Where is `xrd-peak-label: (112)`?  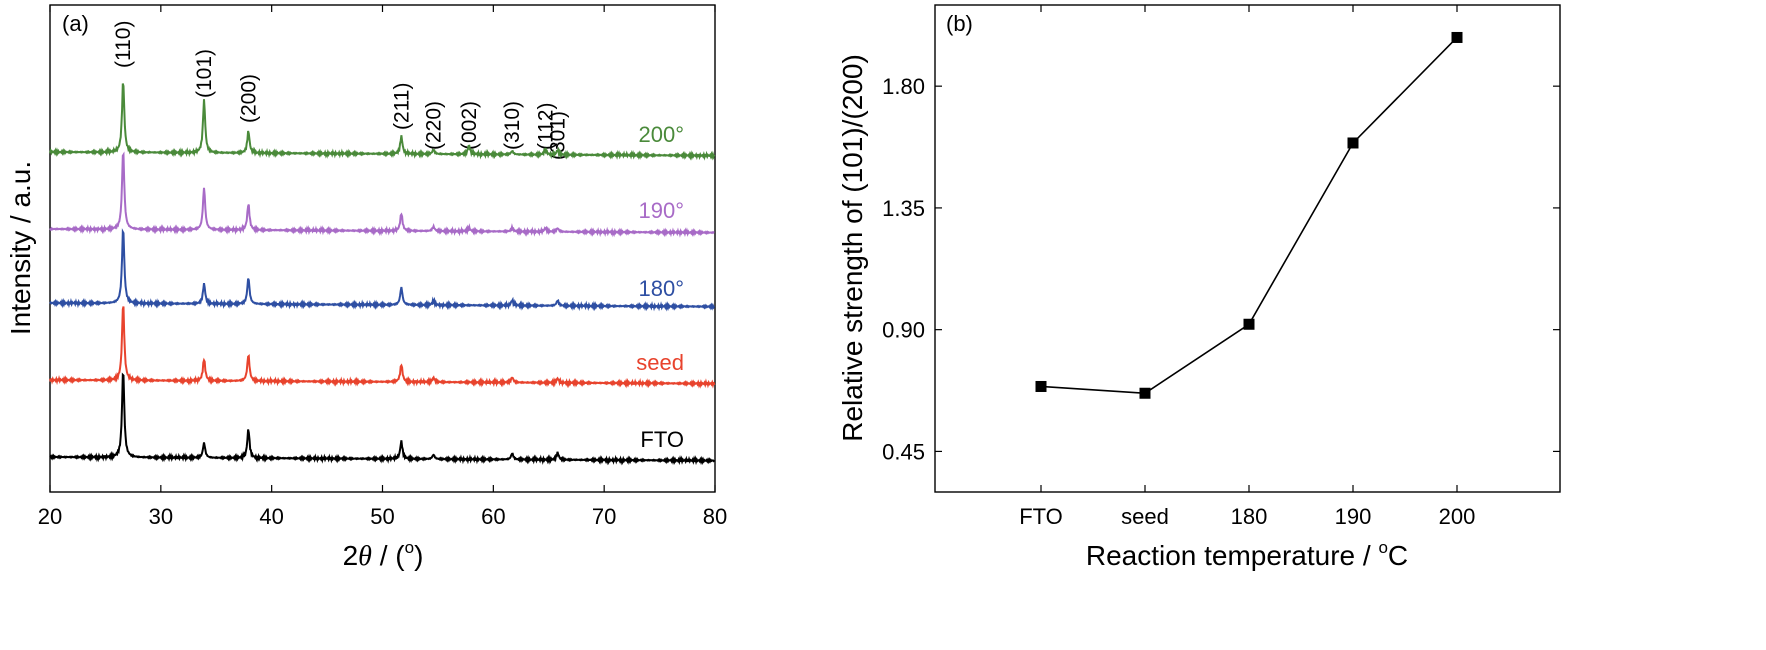 xrd-peak-label: (112) is located at coordinates (545, 126).